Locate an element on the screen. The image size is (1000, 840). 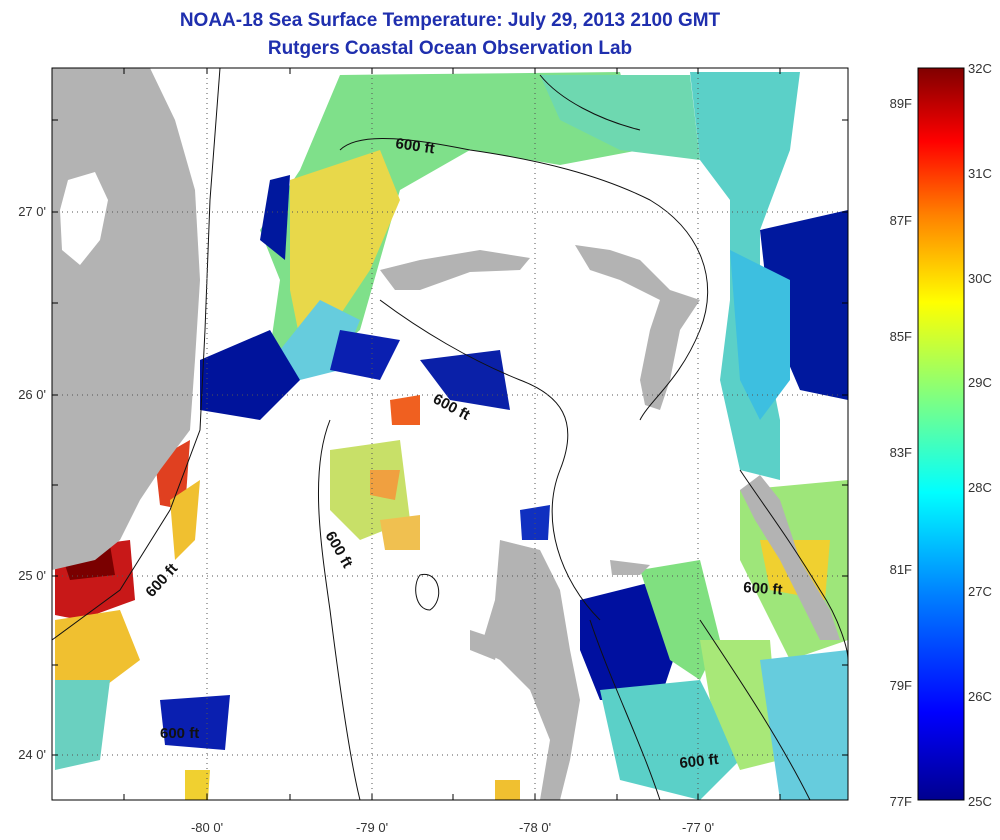
contour-label-6: 600 ft is located at coordinates (179, 733).